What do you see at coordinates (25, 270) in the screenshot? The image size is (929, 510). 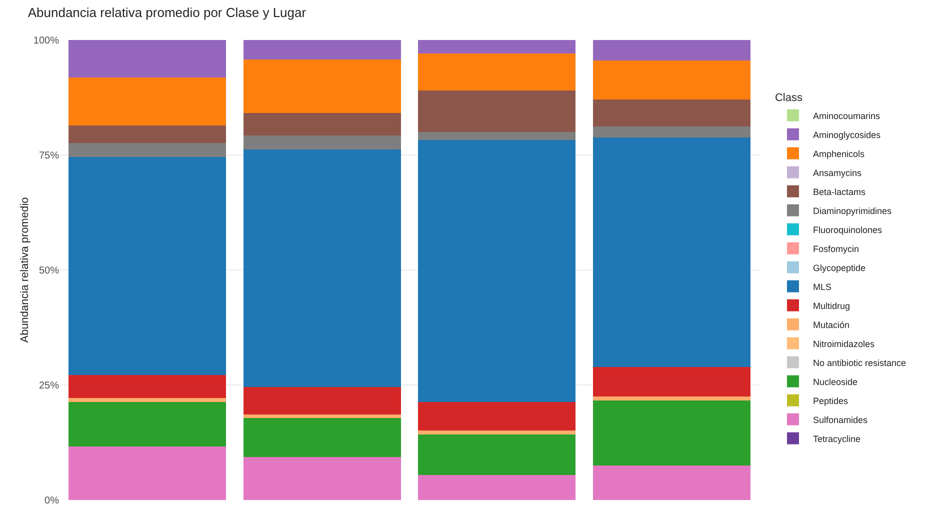 I see `y-axis-title: Abundancia relativa promedio` at bounding box center [25, 270].